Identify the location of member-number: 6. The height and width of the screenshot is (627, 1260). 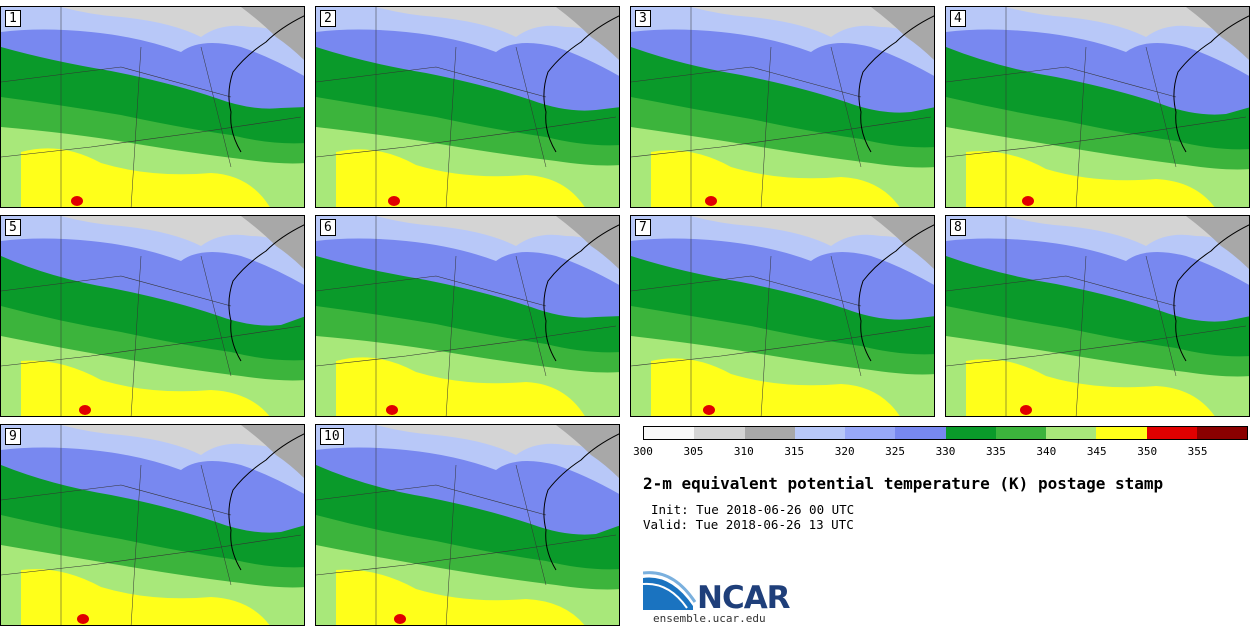
(328, 227).